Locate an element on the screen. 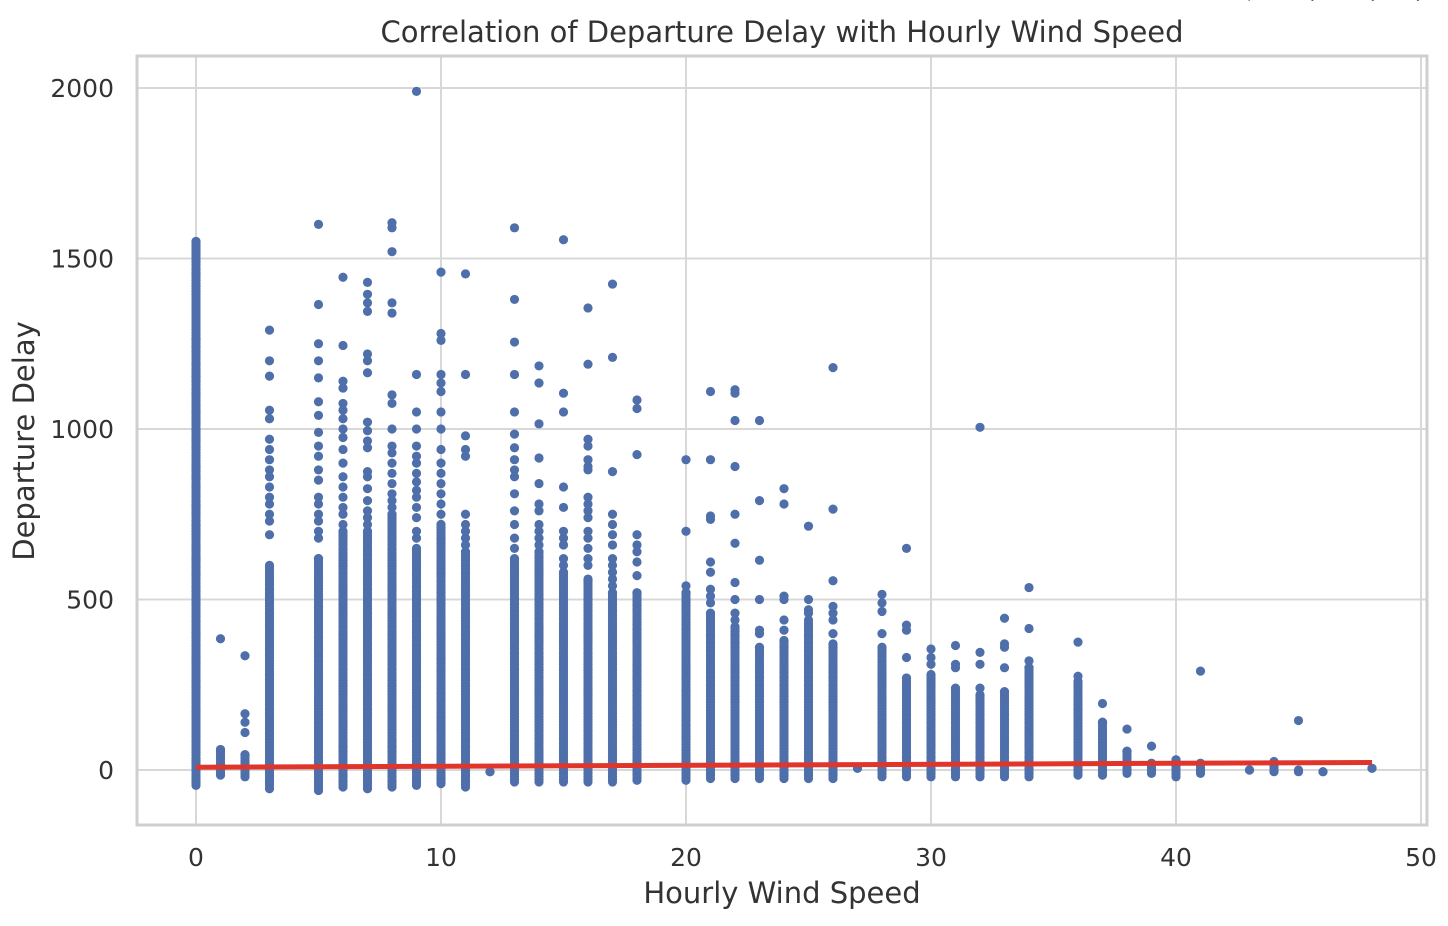  y-tick-label: 1500 is located at coordinates (82, 259).